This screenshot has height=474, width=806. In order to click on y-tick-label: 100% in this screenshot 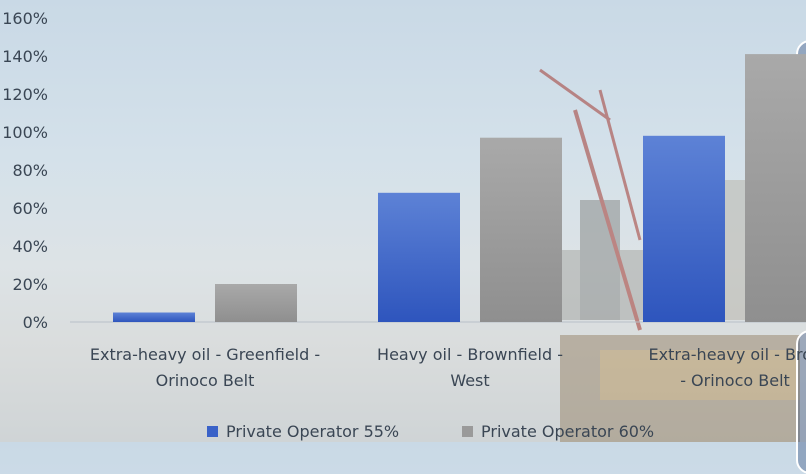, I will do `click(25, 132)`.